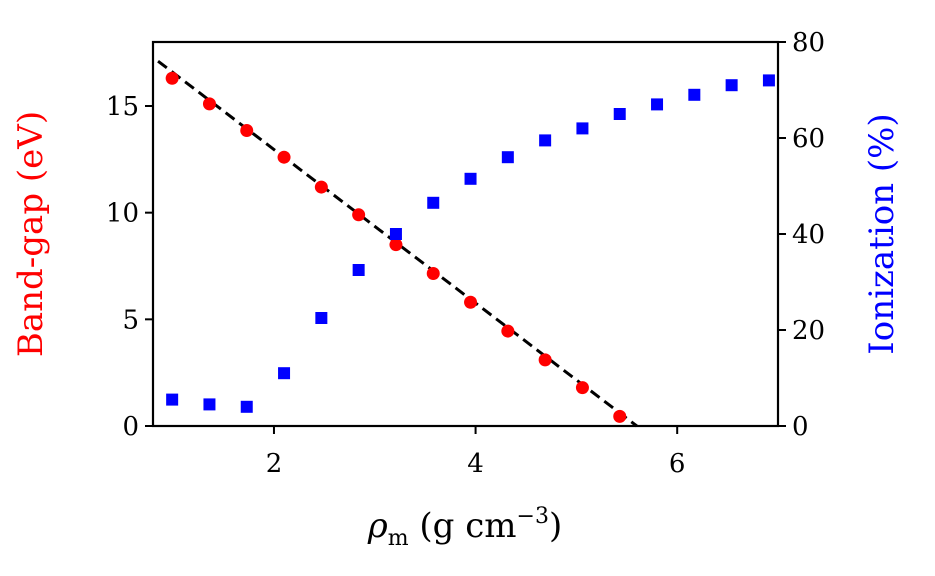 The width and height of the screenshot is (935, 576). Describe the element at coordinates (677, 464) in the screenshot. I see `x-tick-label: 6` at that location.